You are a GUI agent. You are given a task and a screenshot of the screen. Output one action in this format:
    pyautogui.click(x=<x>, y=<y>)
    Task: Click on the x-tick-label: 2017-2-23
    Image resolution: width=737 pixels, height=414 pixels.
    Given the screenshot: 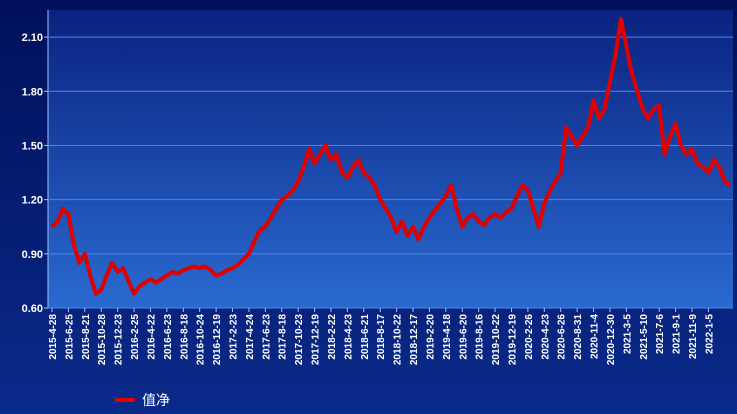 What is the action you would take?
    pyautogui.click(x=234, y=337)
    